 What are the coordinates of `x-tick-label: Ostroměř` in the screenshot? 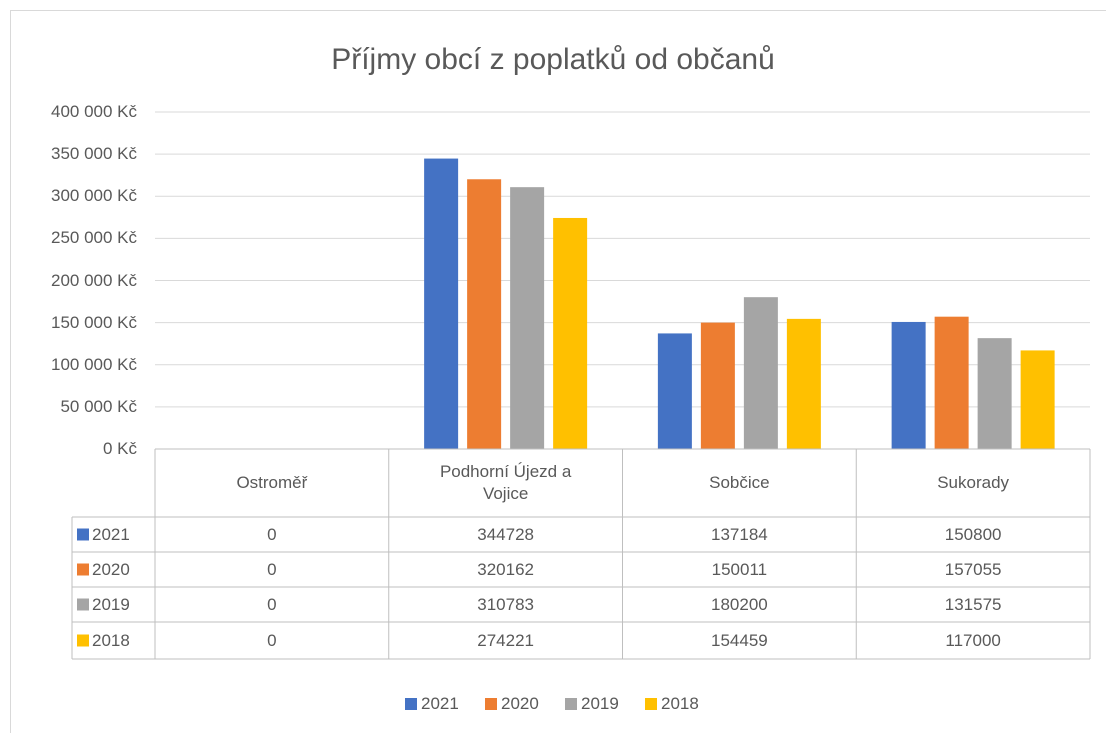 It's located at (272, 482).